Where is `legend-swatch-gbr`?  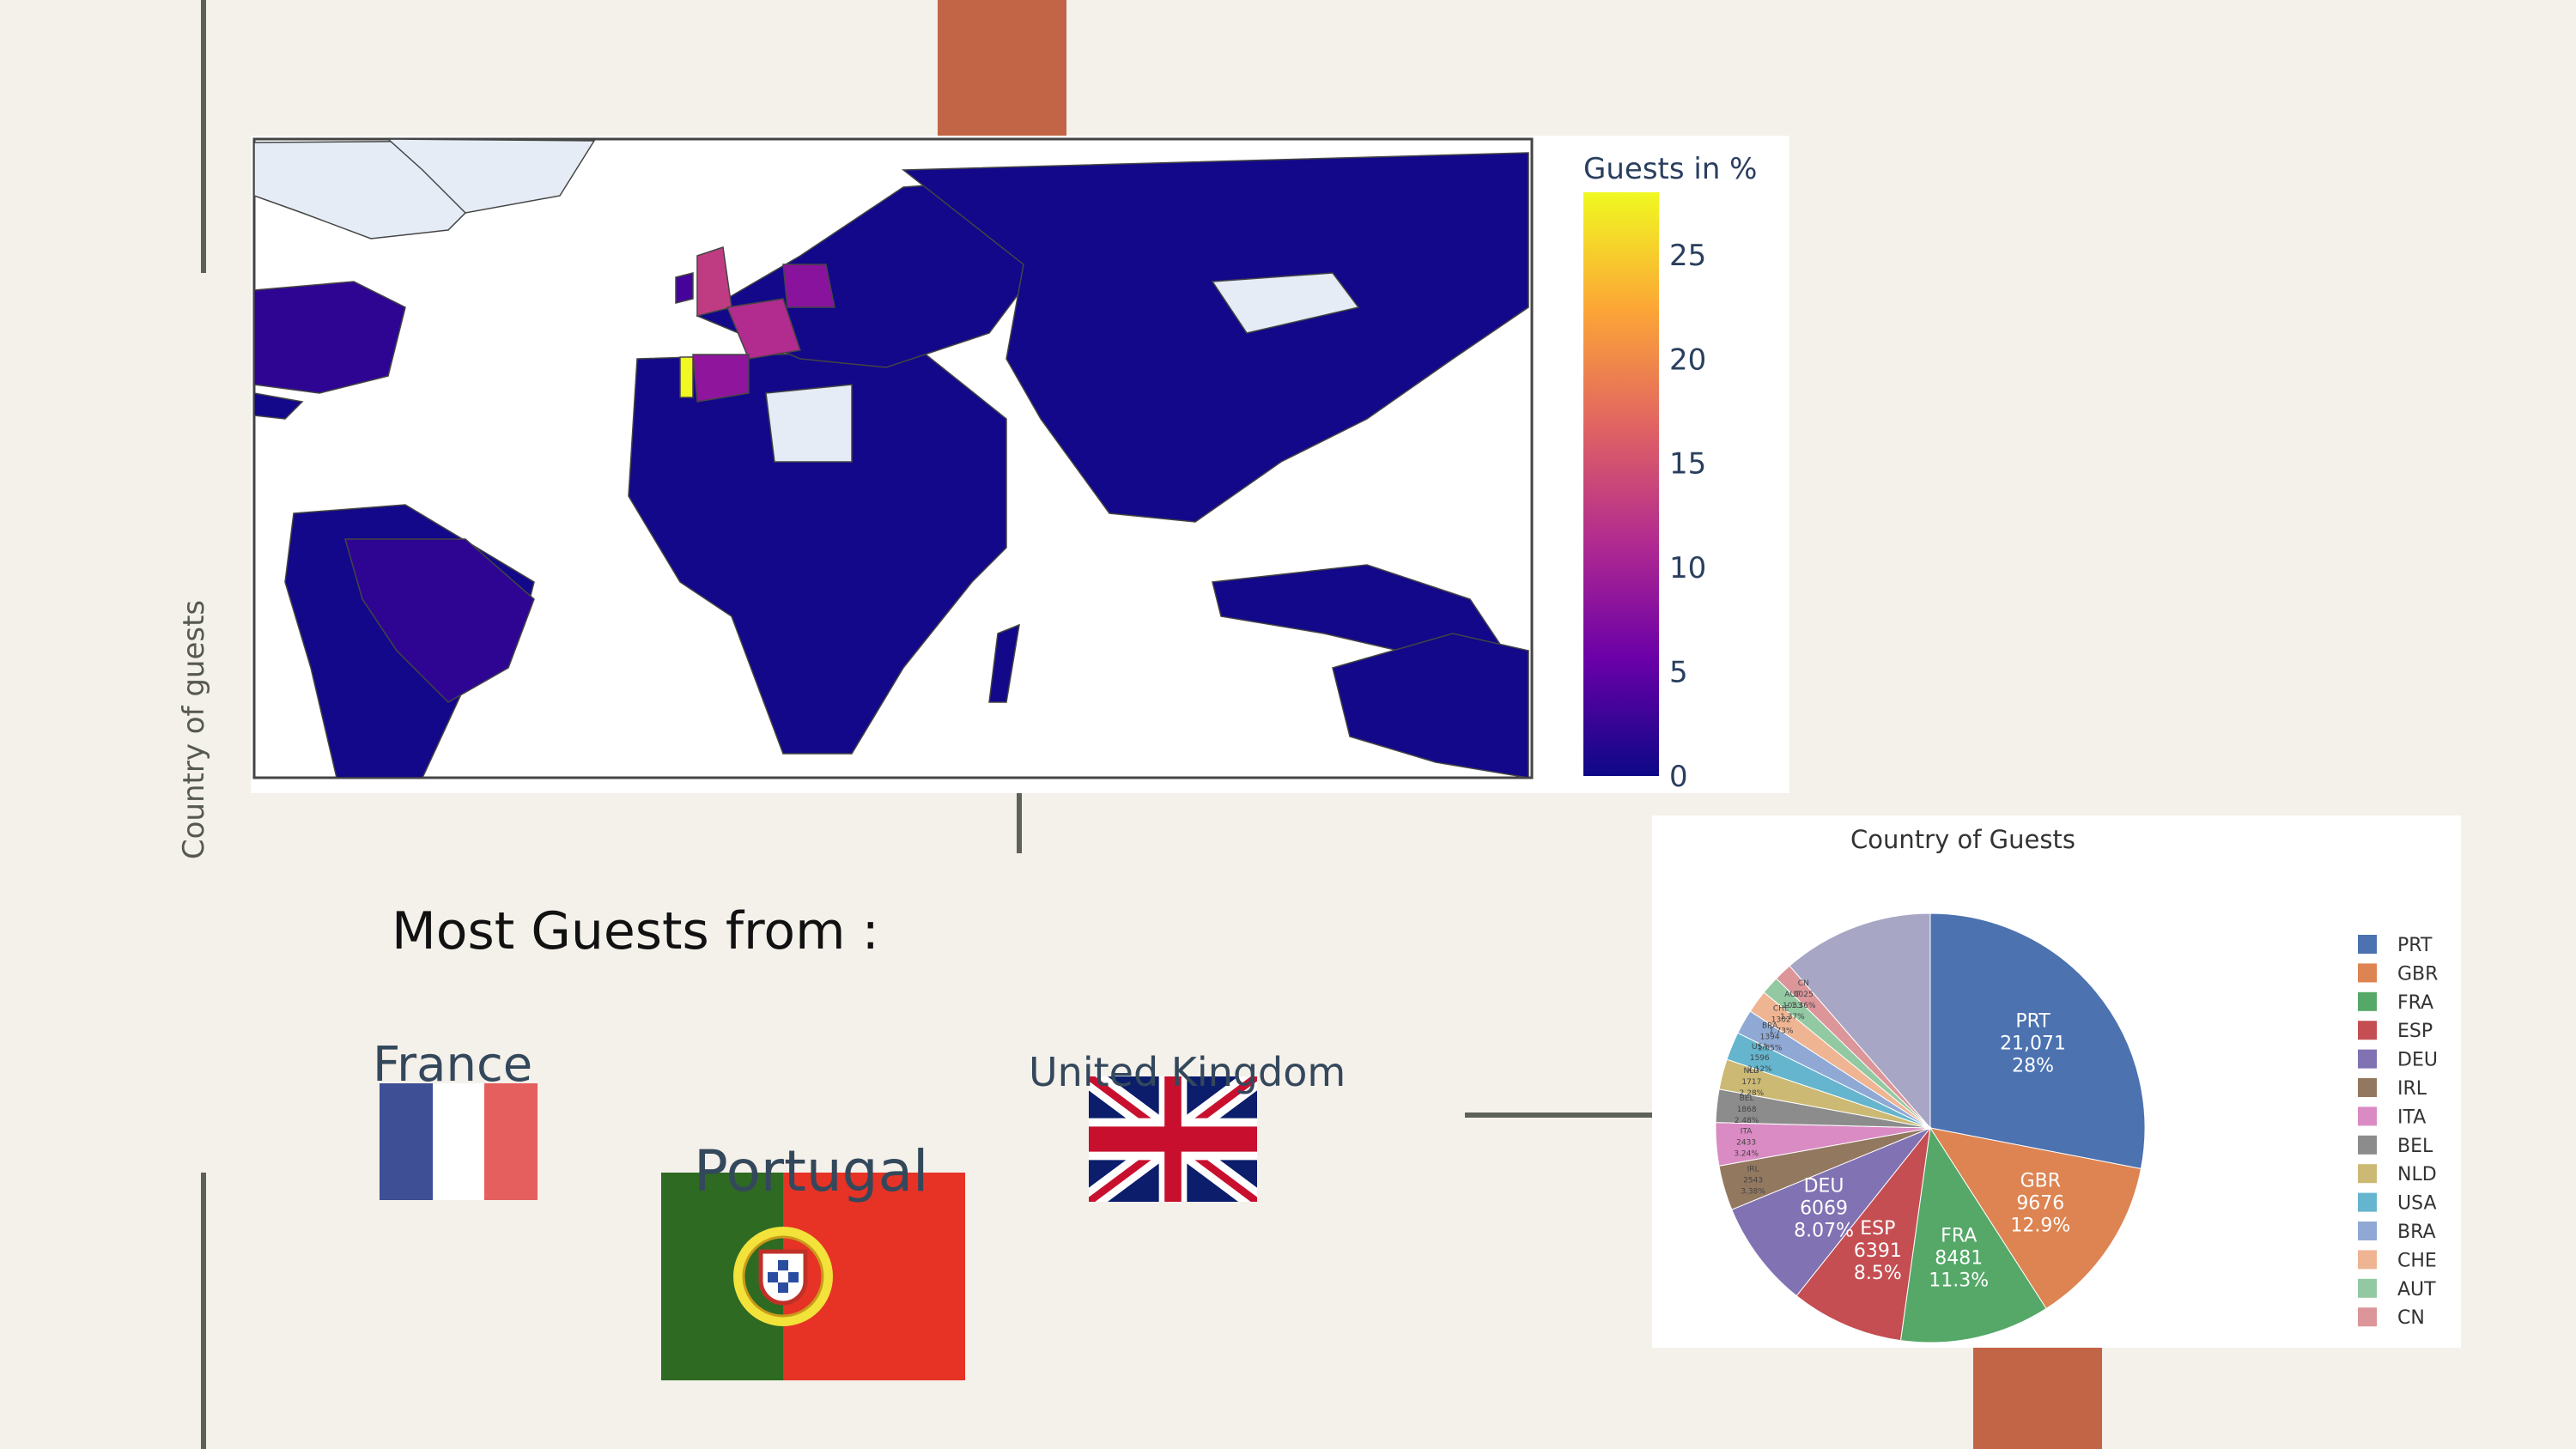
legend-swatch-gbr is located at coordinates (2368, 973).